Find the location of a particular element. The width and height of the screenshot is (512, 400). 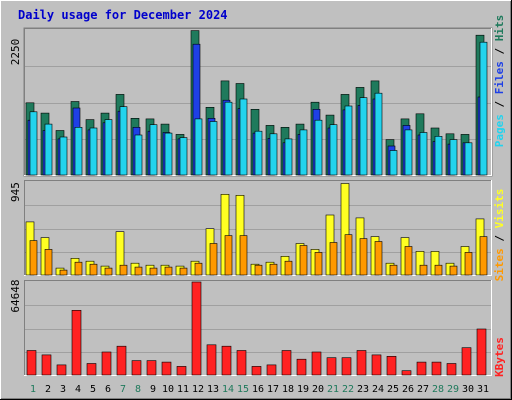

x-tick-label: 8 is located at coordinates (138, 389).